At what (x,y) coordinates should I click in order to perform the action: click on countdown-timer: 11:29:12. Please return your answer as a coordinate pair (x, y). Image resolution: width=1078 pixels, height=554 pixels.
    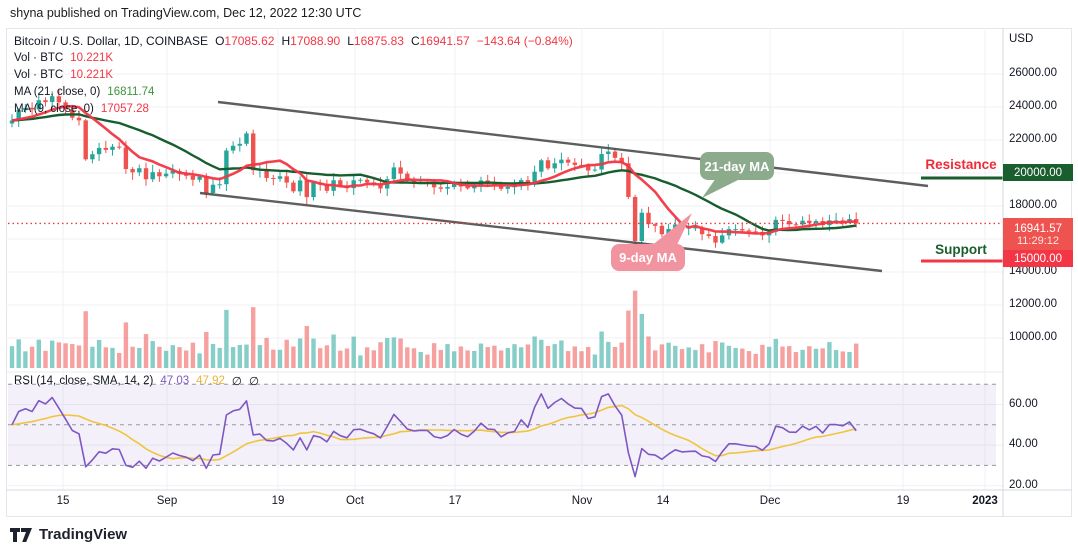
    Looking at the image, I should click on (1037, 240).